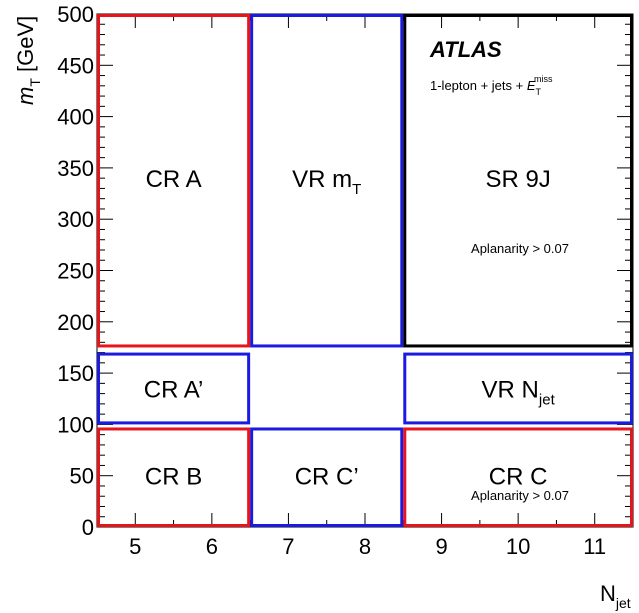 This screenshot has width=639, height=613. Describe the element at coordinates (608, 593) in the screenshot. I see `x-axis-title-main: N` at that location.